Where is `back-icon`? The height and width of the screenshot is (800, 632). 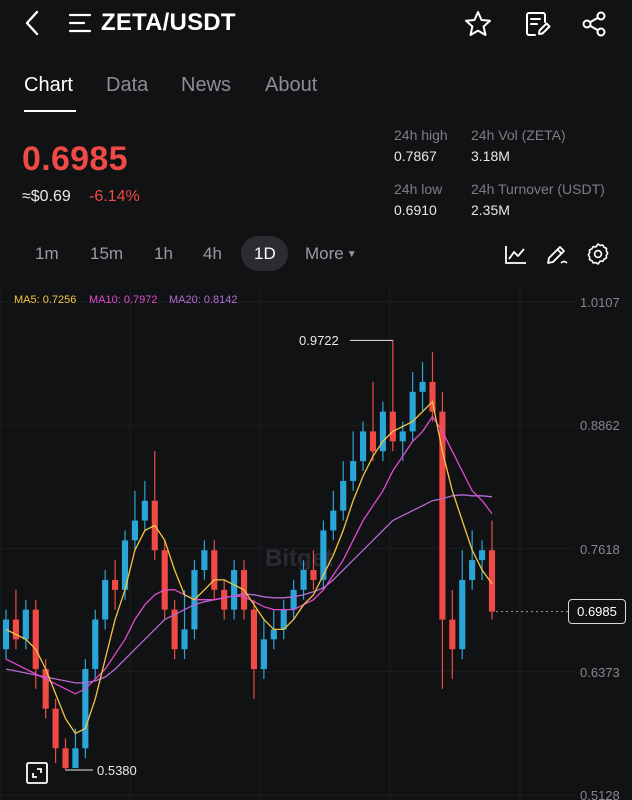
back-icon is located at coordinates (33, 23).